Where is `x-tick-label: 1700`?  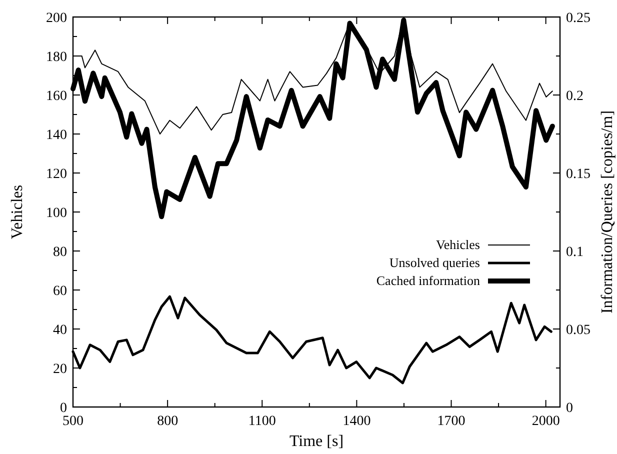 x-tick-label: 1700 is located at coordinates (451, 421).